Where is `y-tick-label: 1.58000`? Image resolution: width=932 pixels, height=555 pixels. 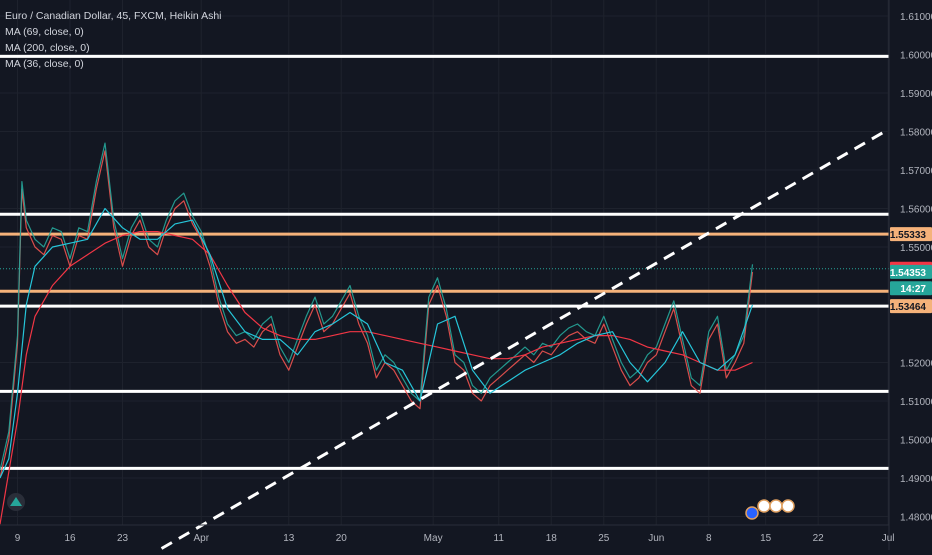 y-tick-label: 1.58000 is located at coordinates (916, 133).